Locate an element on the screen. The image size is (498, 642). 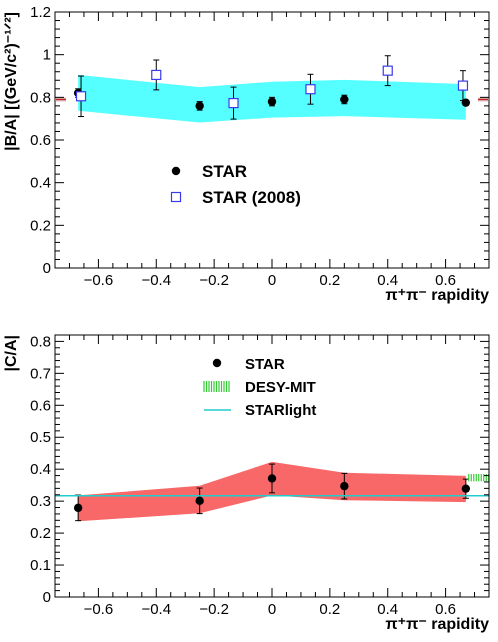
y-tick-label: 1.2 is located at coordinates (40, 12).